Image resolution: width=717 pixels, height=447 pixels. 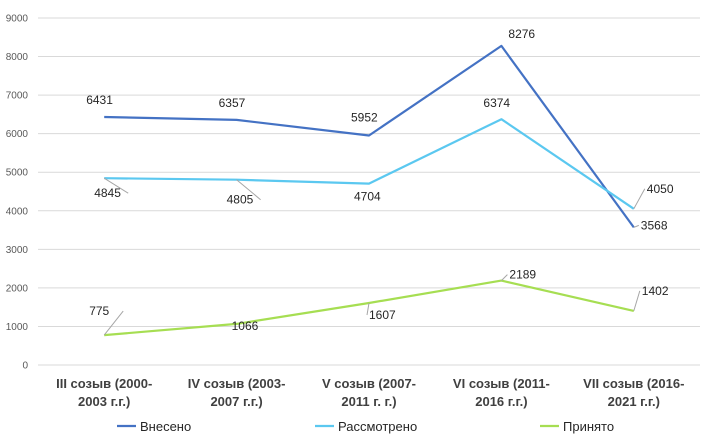 What do you see at coordinates (99, 100) in the screenshot?
I see `data-label: 6431` at bounding box center [99, 100].